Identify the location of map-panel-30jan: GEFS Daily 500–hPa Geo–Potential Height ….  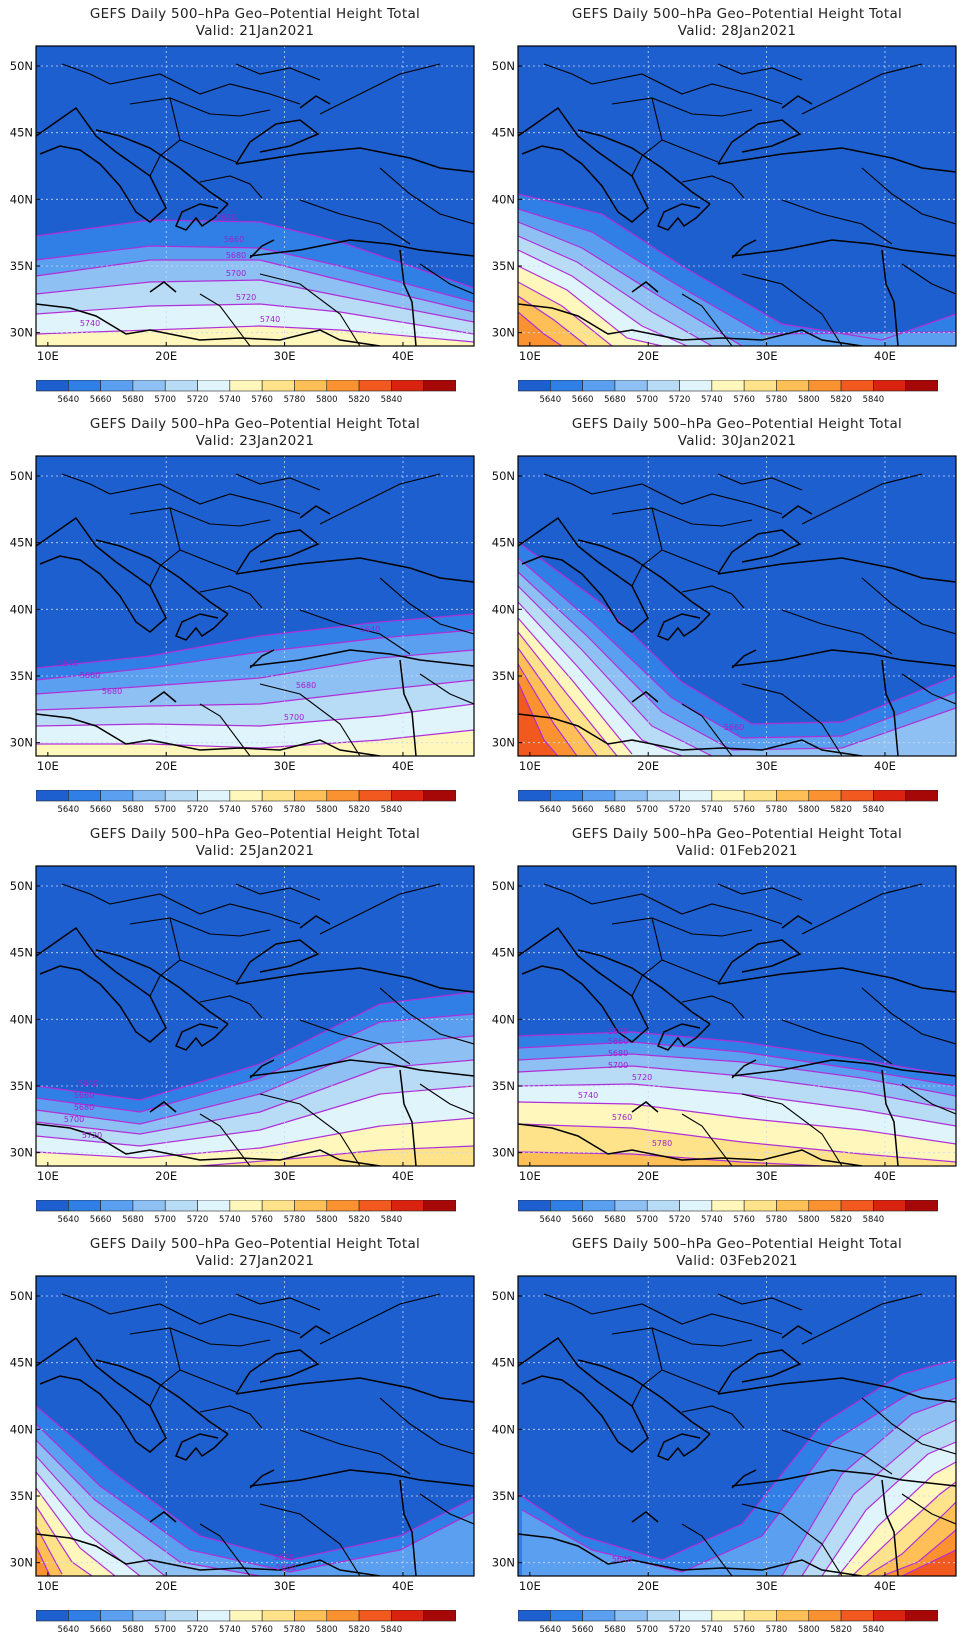
(723, 615).